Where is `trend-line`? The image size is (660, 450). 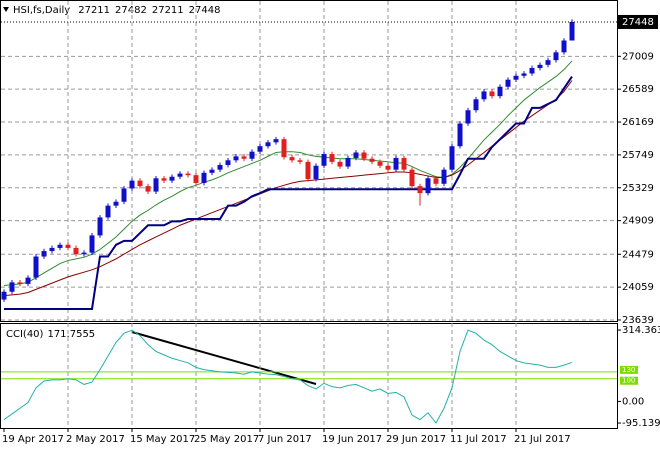 trend-line is located at coordinates (224, 358).